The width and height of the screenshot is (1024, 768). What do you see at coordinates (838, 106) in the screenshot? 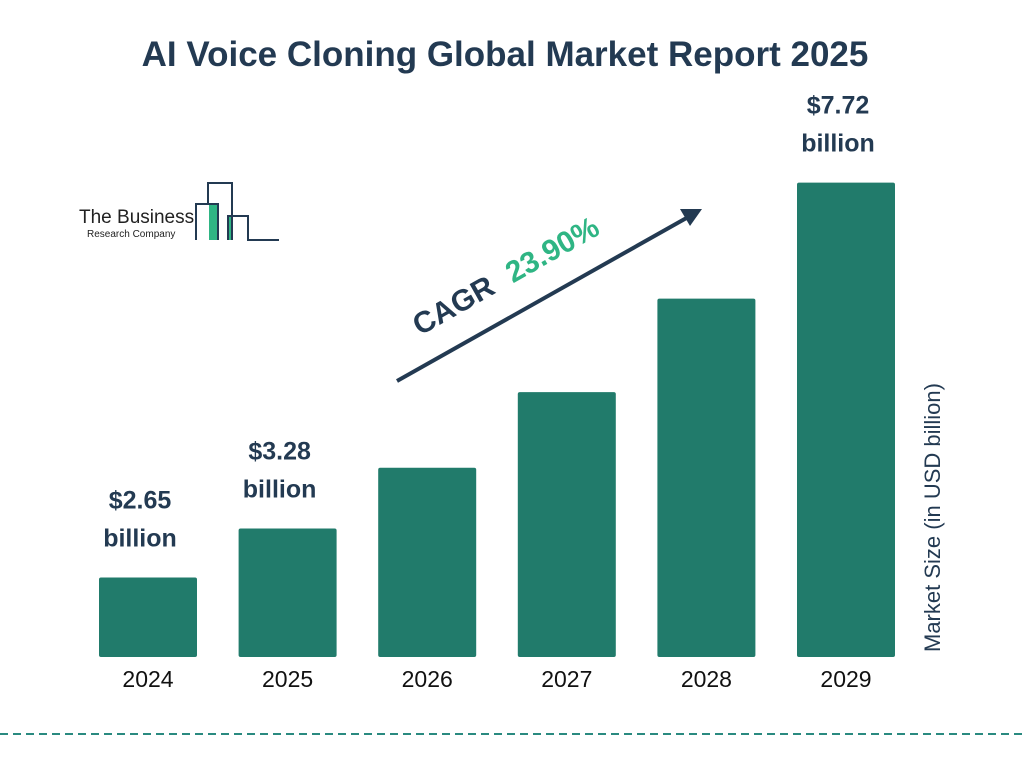
I see `data-label-value-2029: $7.72` at bounding box center [838, 106].